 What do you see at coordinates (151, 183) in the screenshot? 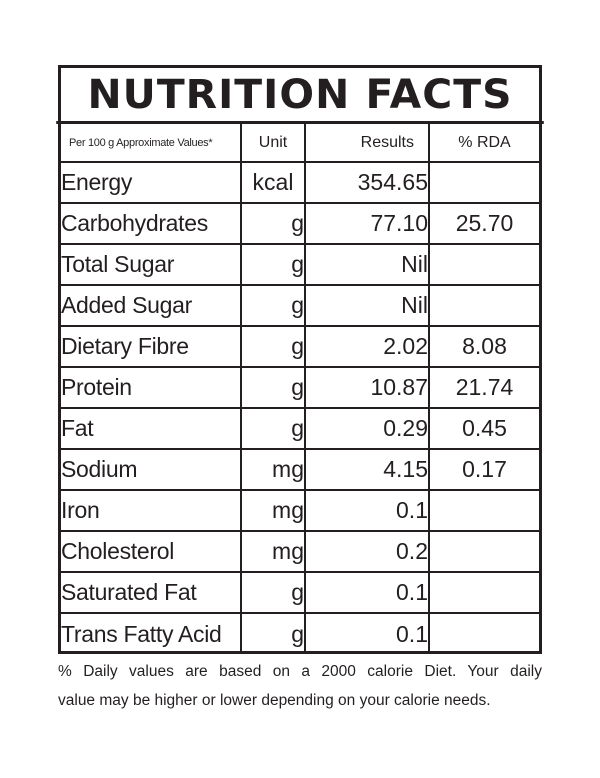
I see `nutrient-name: Energy` at bounding box center [151, 183].